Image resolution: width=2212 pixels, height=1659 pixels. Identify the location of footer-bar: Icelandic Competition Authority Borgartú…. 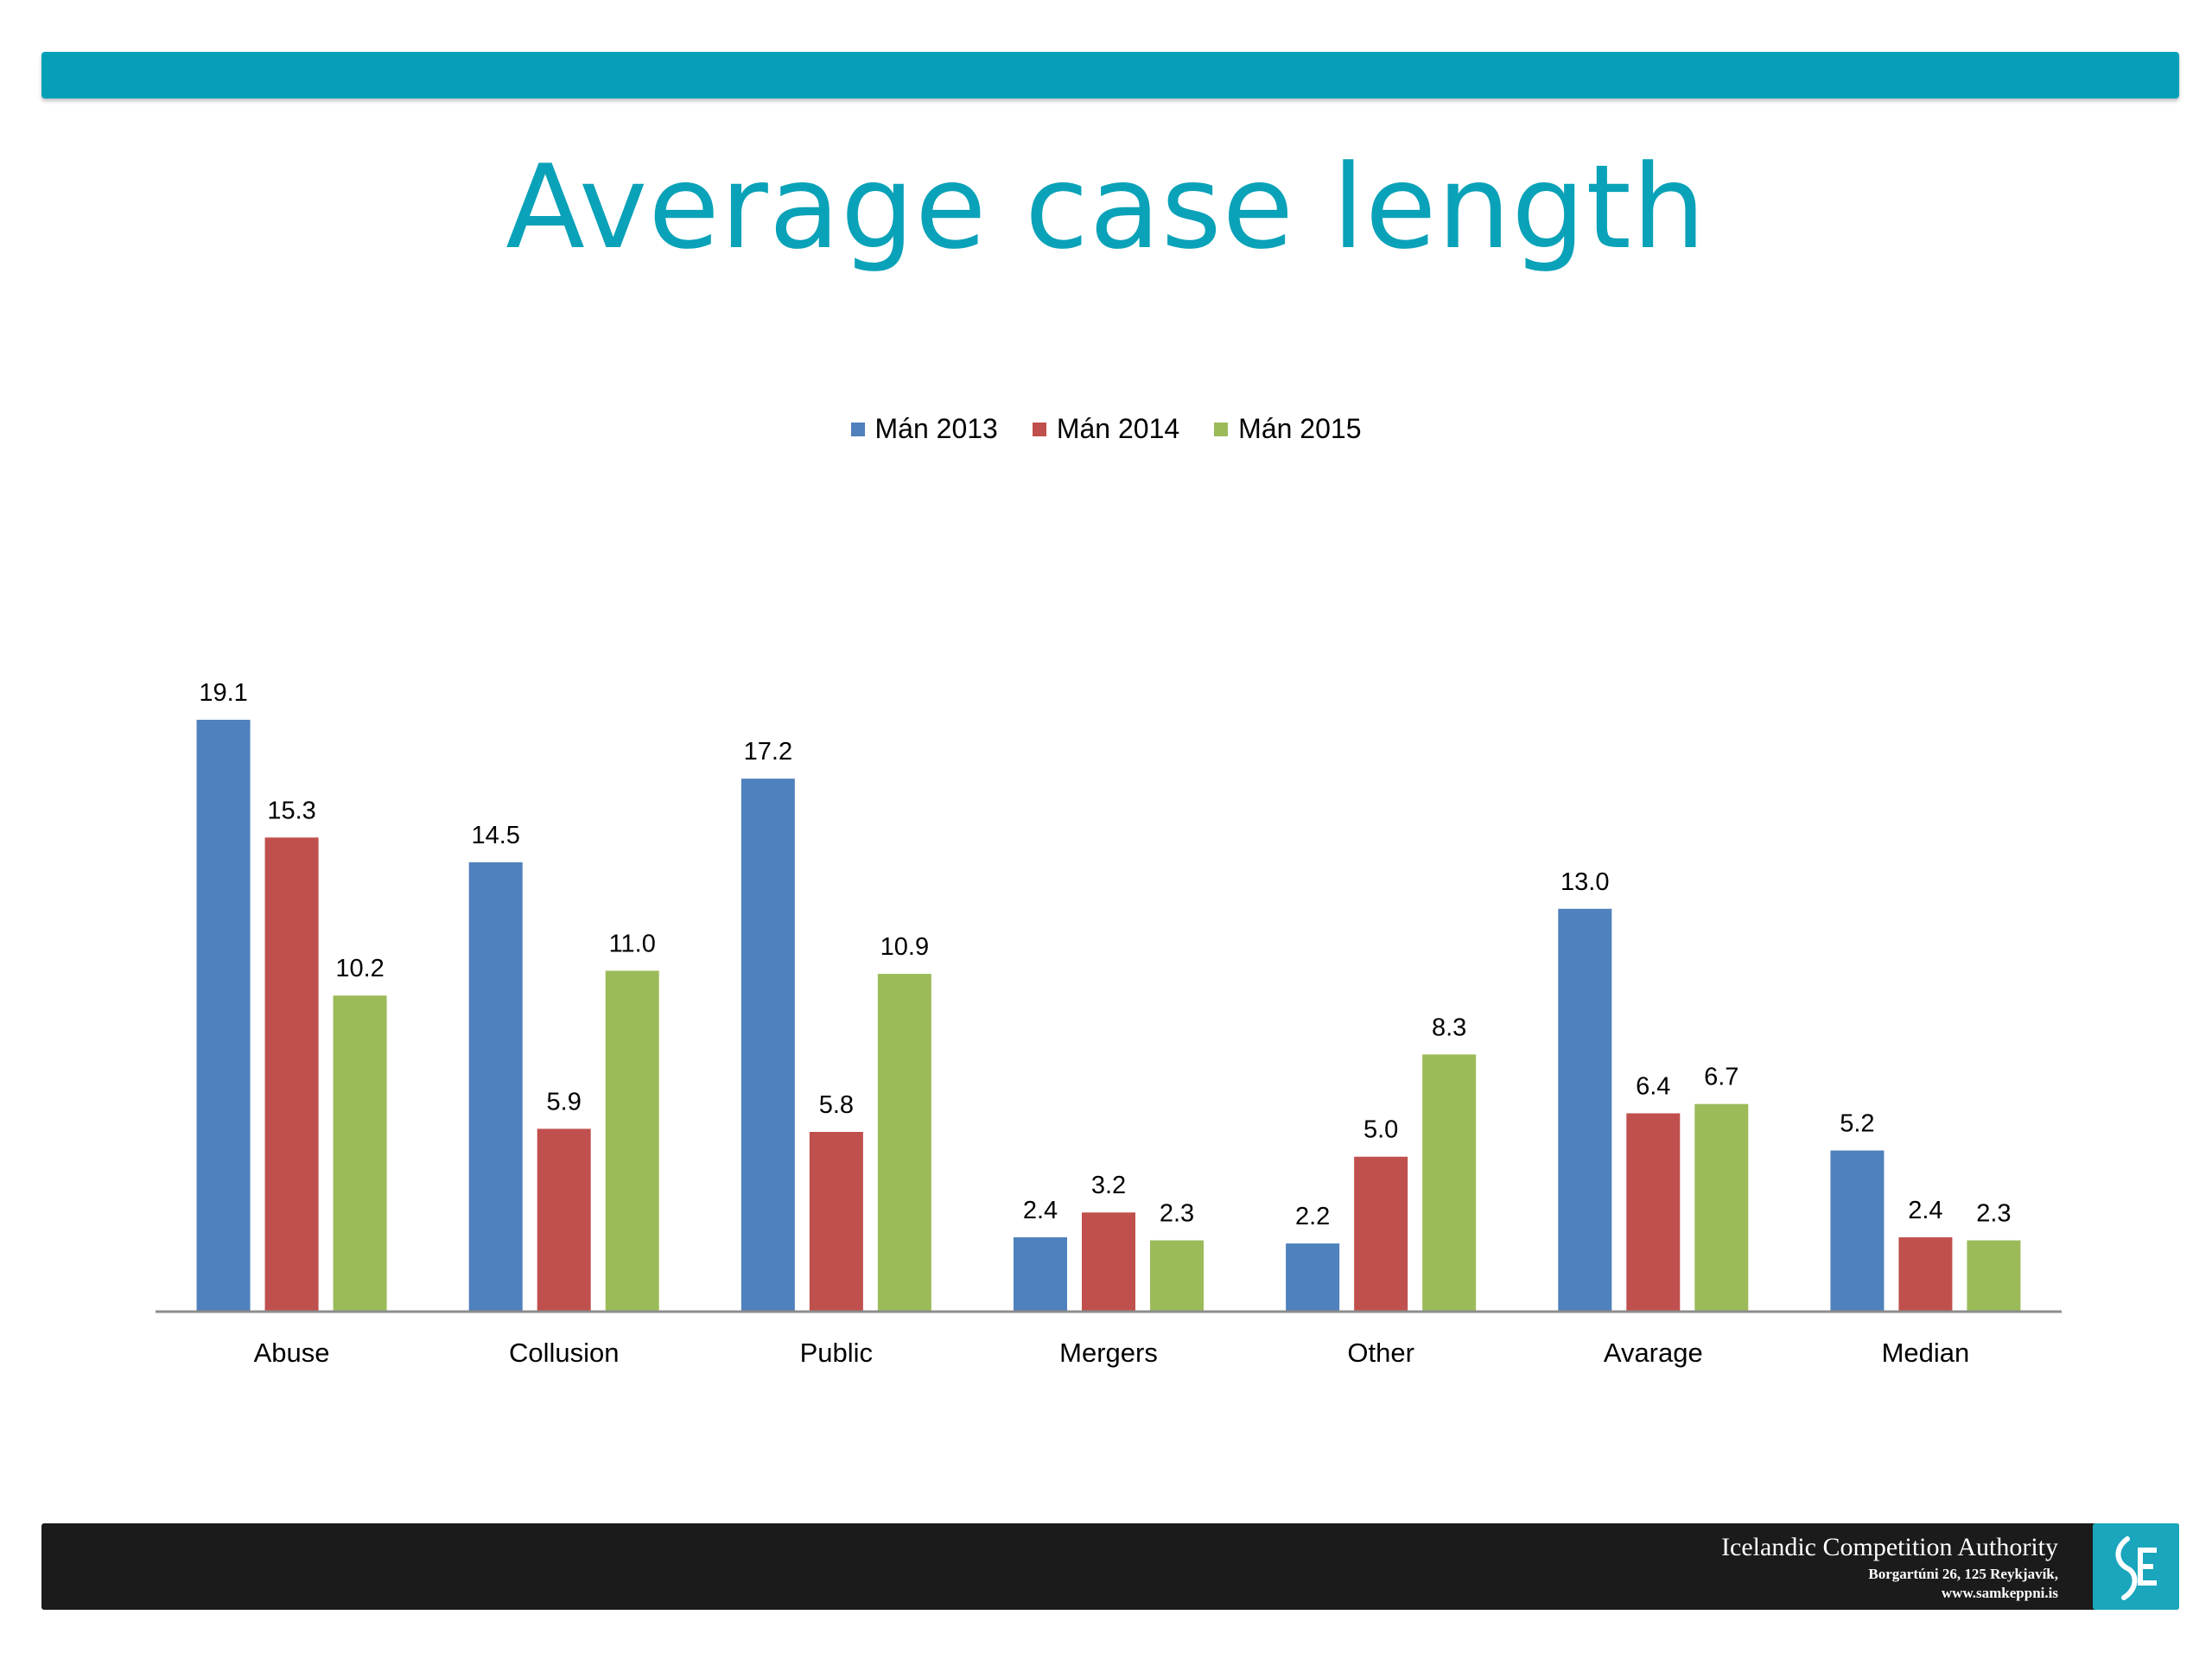
(1110, 1566).